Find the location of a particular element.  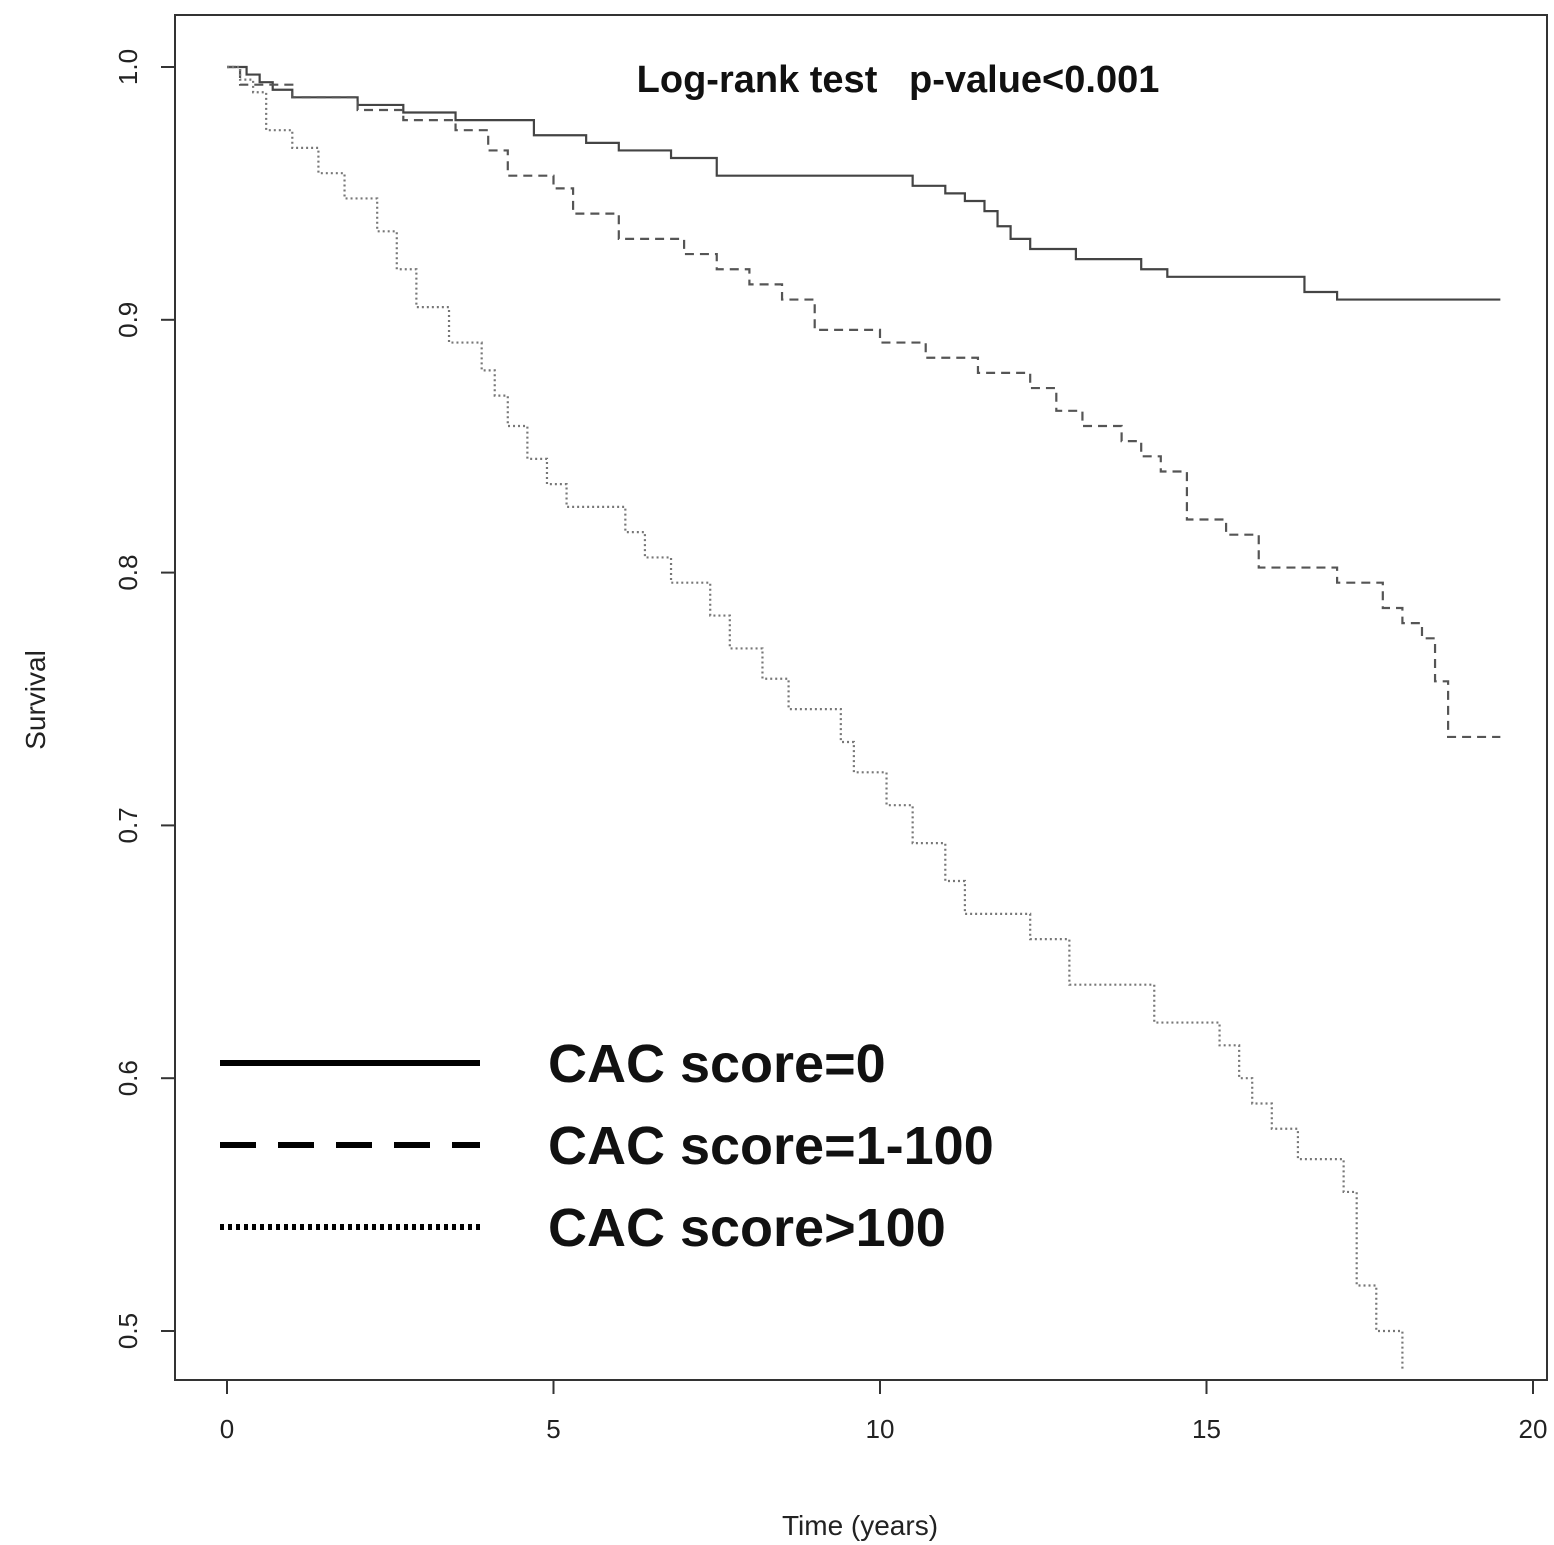

y-tick-label: 0.7 is located at coordinates (128, 825).